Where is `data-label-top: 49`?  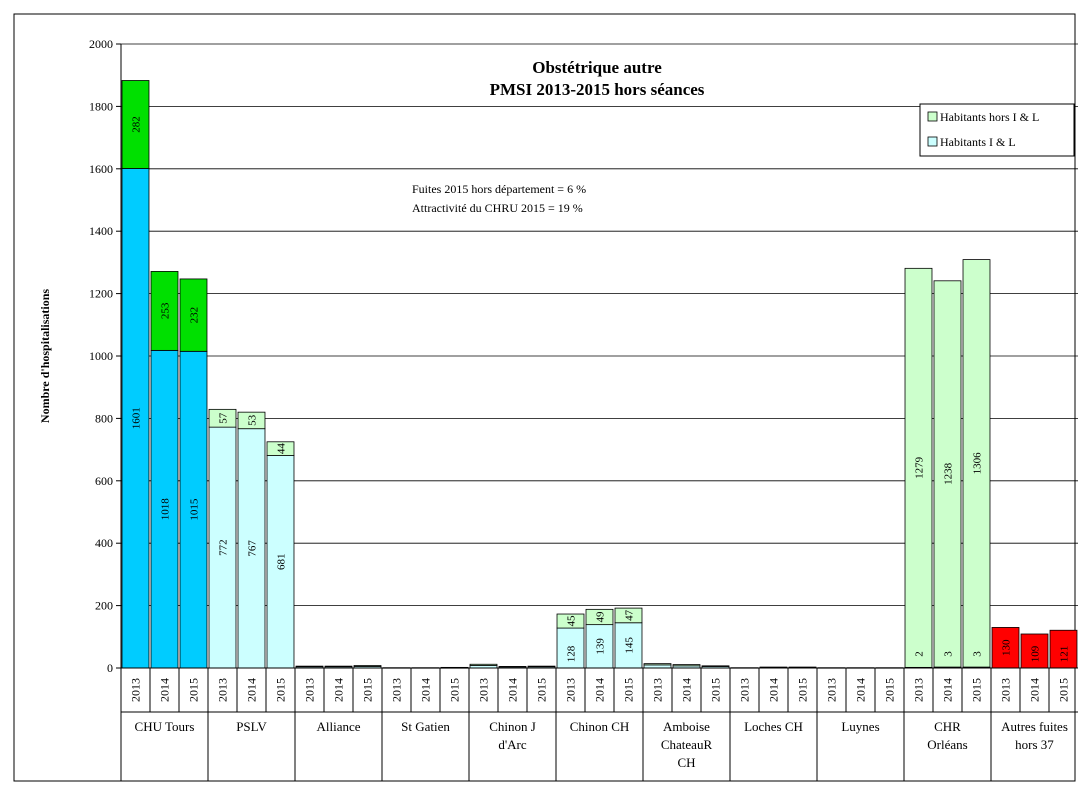 data-label-top: 49 is located at coordinates (601, 617).